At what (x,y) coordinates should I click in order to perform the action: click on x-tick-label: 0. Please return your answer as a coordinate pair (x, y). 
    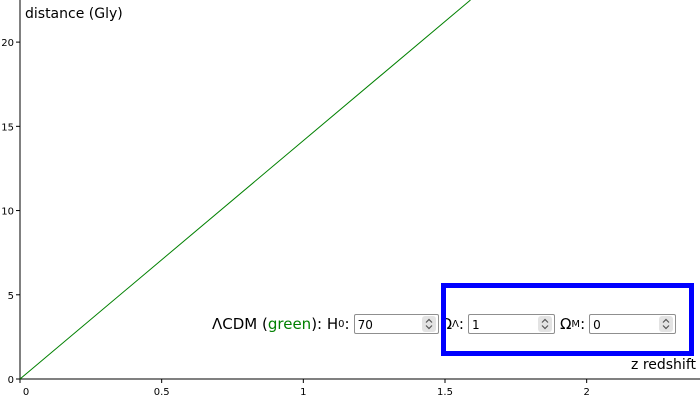
    Looking at the image, I should click on (26, 392).